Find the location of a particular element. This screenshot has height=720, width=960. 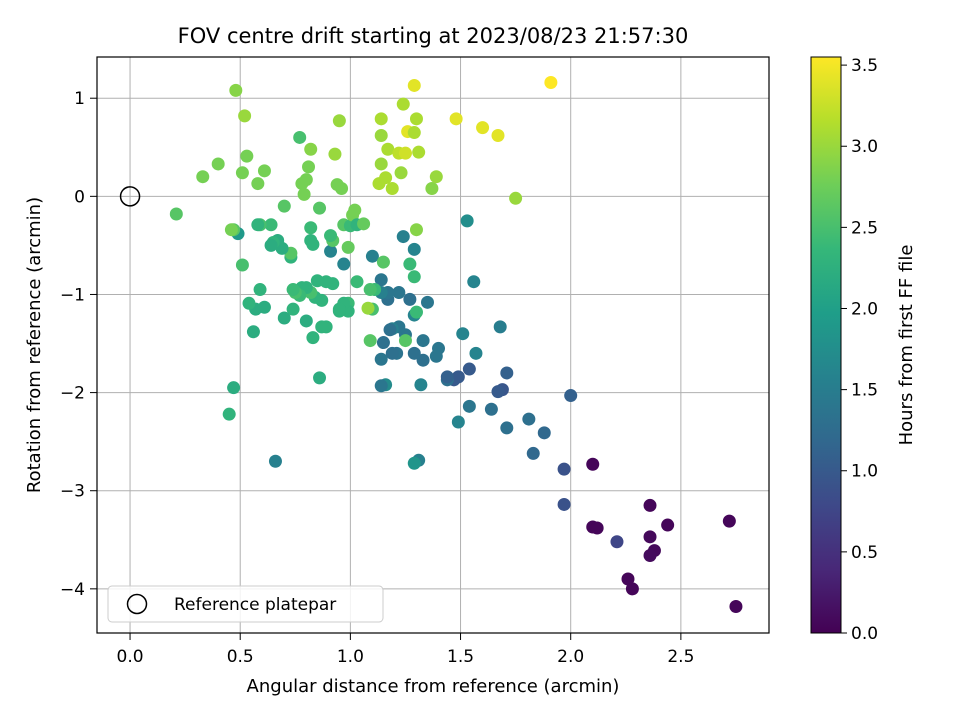

y-tick-label: 0 is located at coordinates (79, 197).